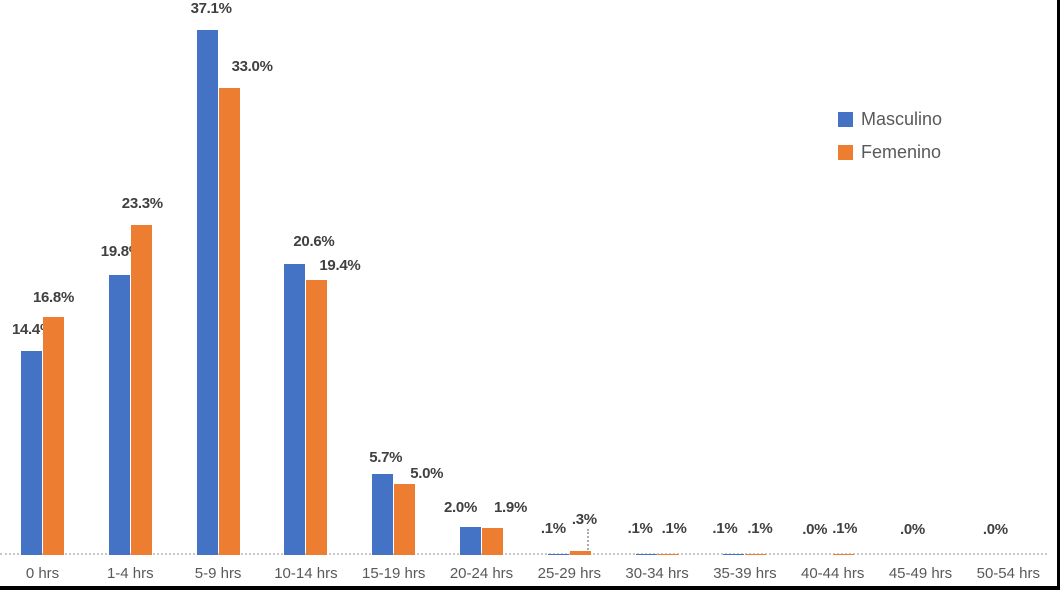 The height and width of the screenshot is (593, 1061). What do you see at coordinates (845, 152) in the screenshot?
I see `legend-swatch-femenino` at bounding box center [845, 152].